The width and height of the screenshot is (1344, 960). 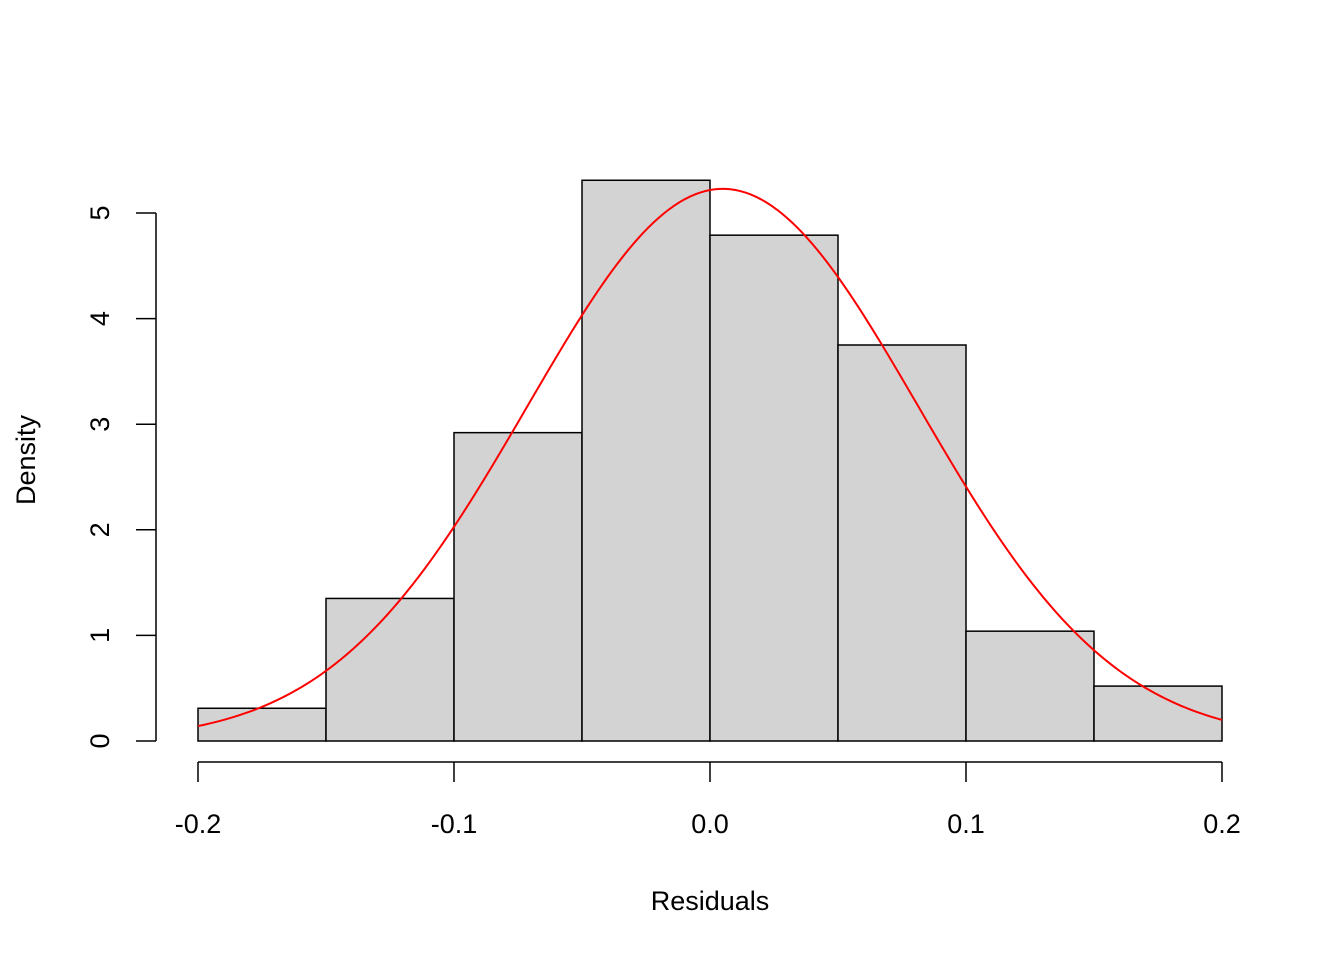 What do you see at coordinates (966, 824) in the screenshot?
I see `x-tick-label-3: 0.1` at bounding box center [966, 824].